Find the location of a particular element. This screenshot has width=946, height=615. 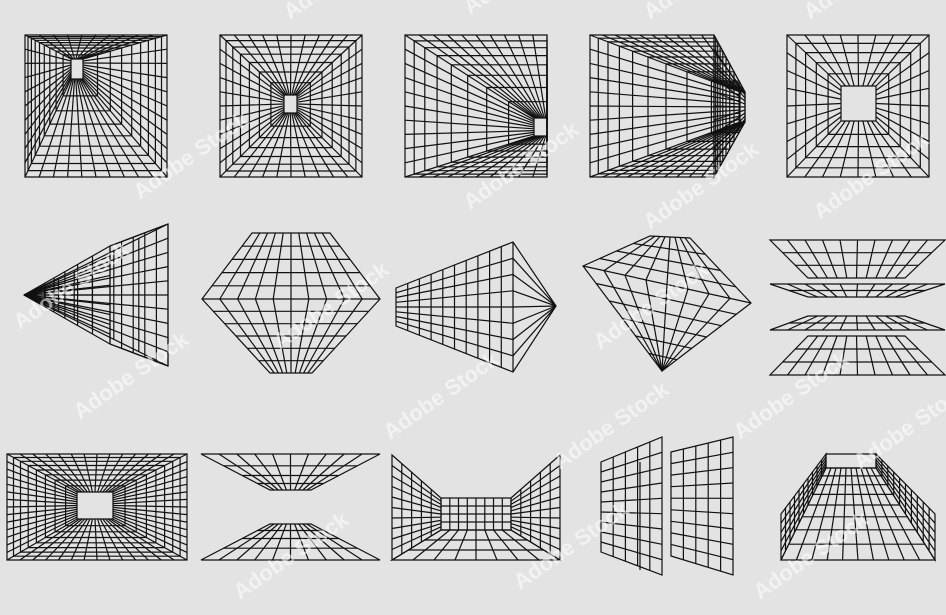

grid-tunnel-wide is located at coordinates (97, 507).